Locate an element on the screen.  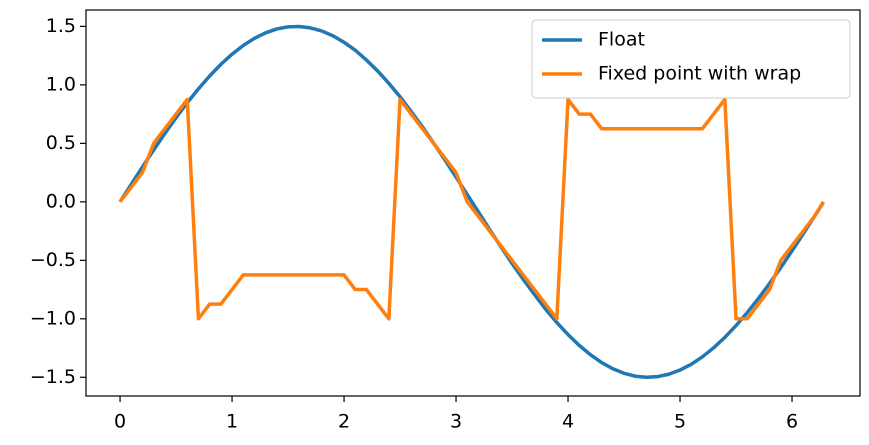
x-tick-label: 3 is located at coordinates (456, 422).